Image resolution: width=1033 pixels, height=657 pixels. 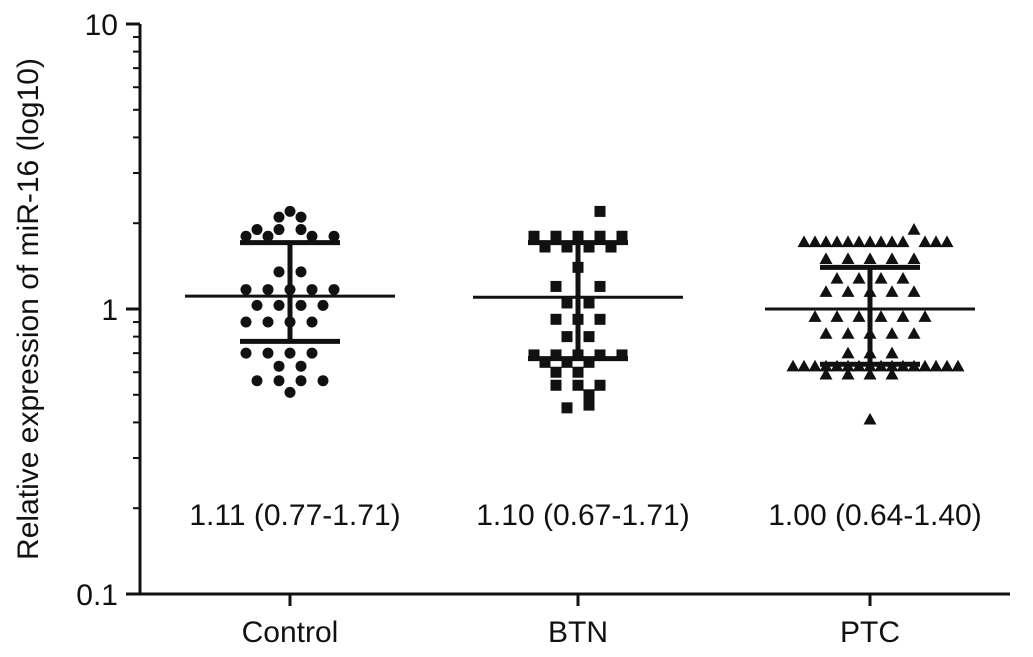 I want to click on y-tick-label: 10, so click(x=101, y=25).